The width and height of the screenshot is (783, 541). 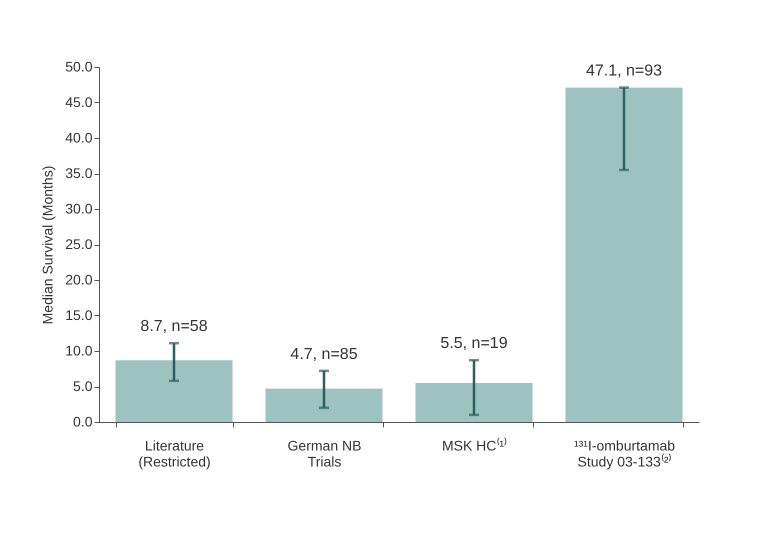 I want to click on y-tick-label: 0.0, so click(x=83, y=422).